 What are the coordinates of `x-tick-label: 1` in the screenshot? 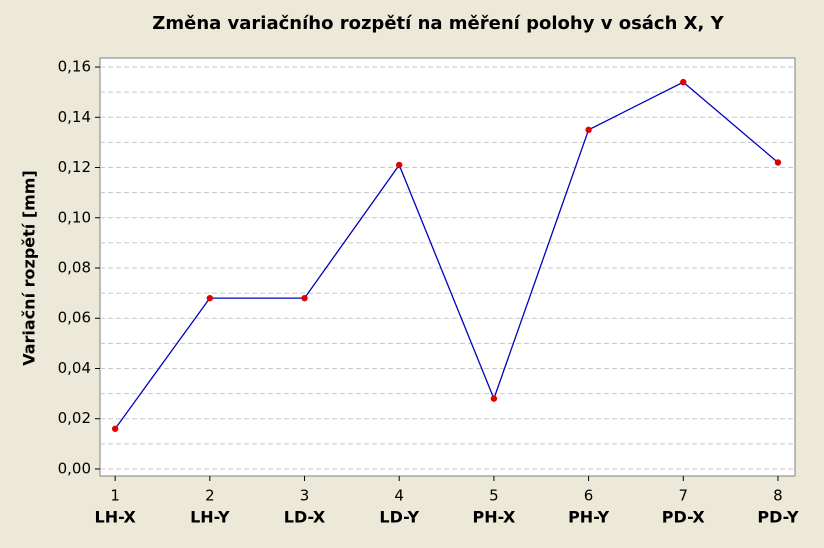 It's located at (115, 496).